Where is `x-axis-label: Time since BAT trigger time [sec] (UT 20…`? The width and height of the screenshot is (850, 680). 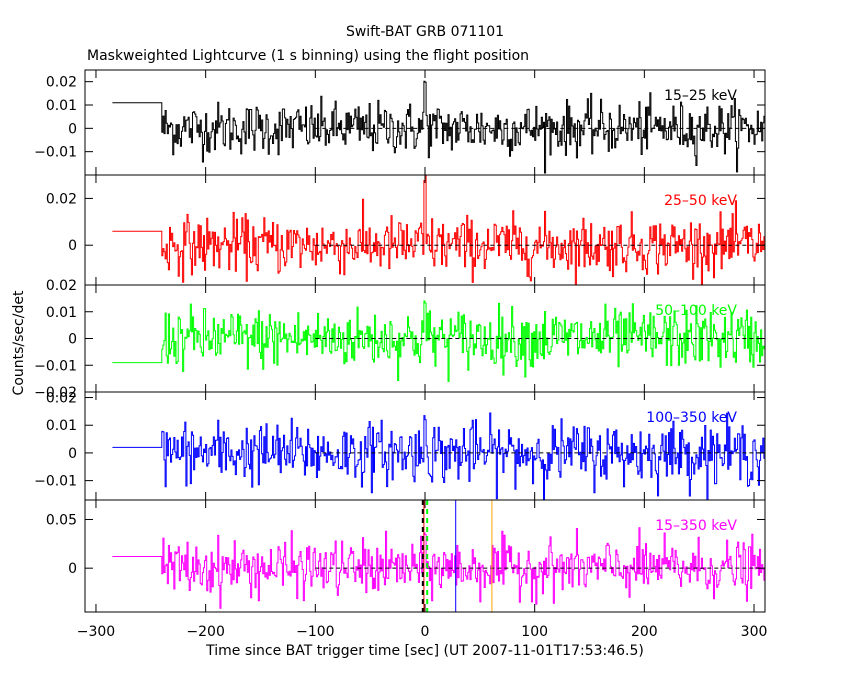
x-axis-label: Time since BAT trigger time [sec] (UT 20… is located at coordinates (424, 651).